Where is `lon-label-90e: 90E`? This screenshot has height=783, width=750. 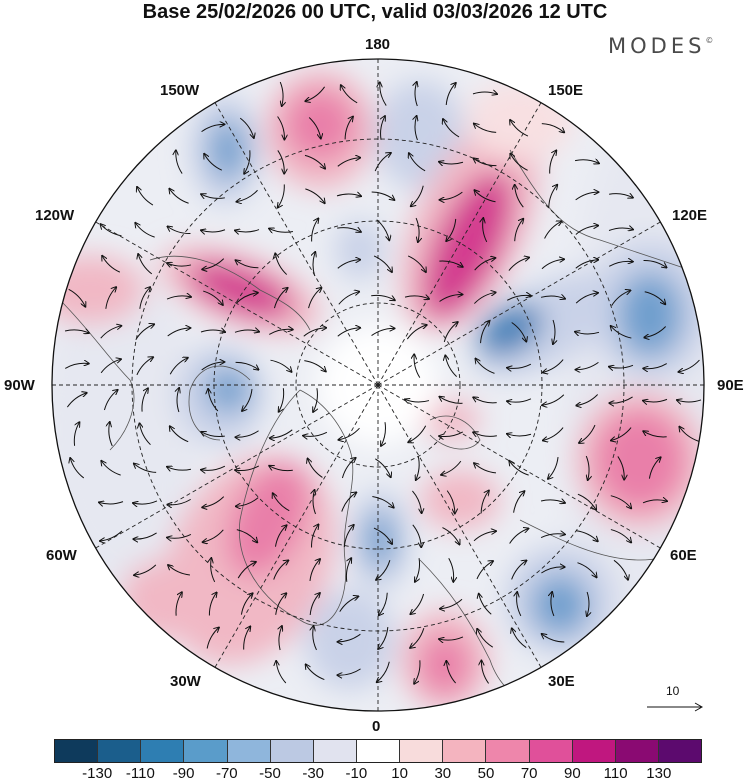 lon-label-90e: 90E is located at coordinates (730, 385).